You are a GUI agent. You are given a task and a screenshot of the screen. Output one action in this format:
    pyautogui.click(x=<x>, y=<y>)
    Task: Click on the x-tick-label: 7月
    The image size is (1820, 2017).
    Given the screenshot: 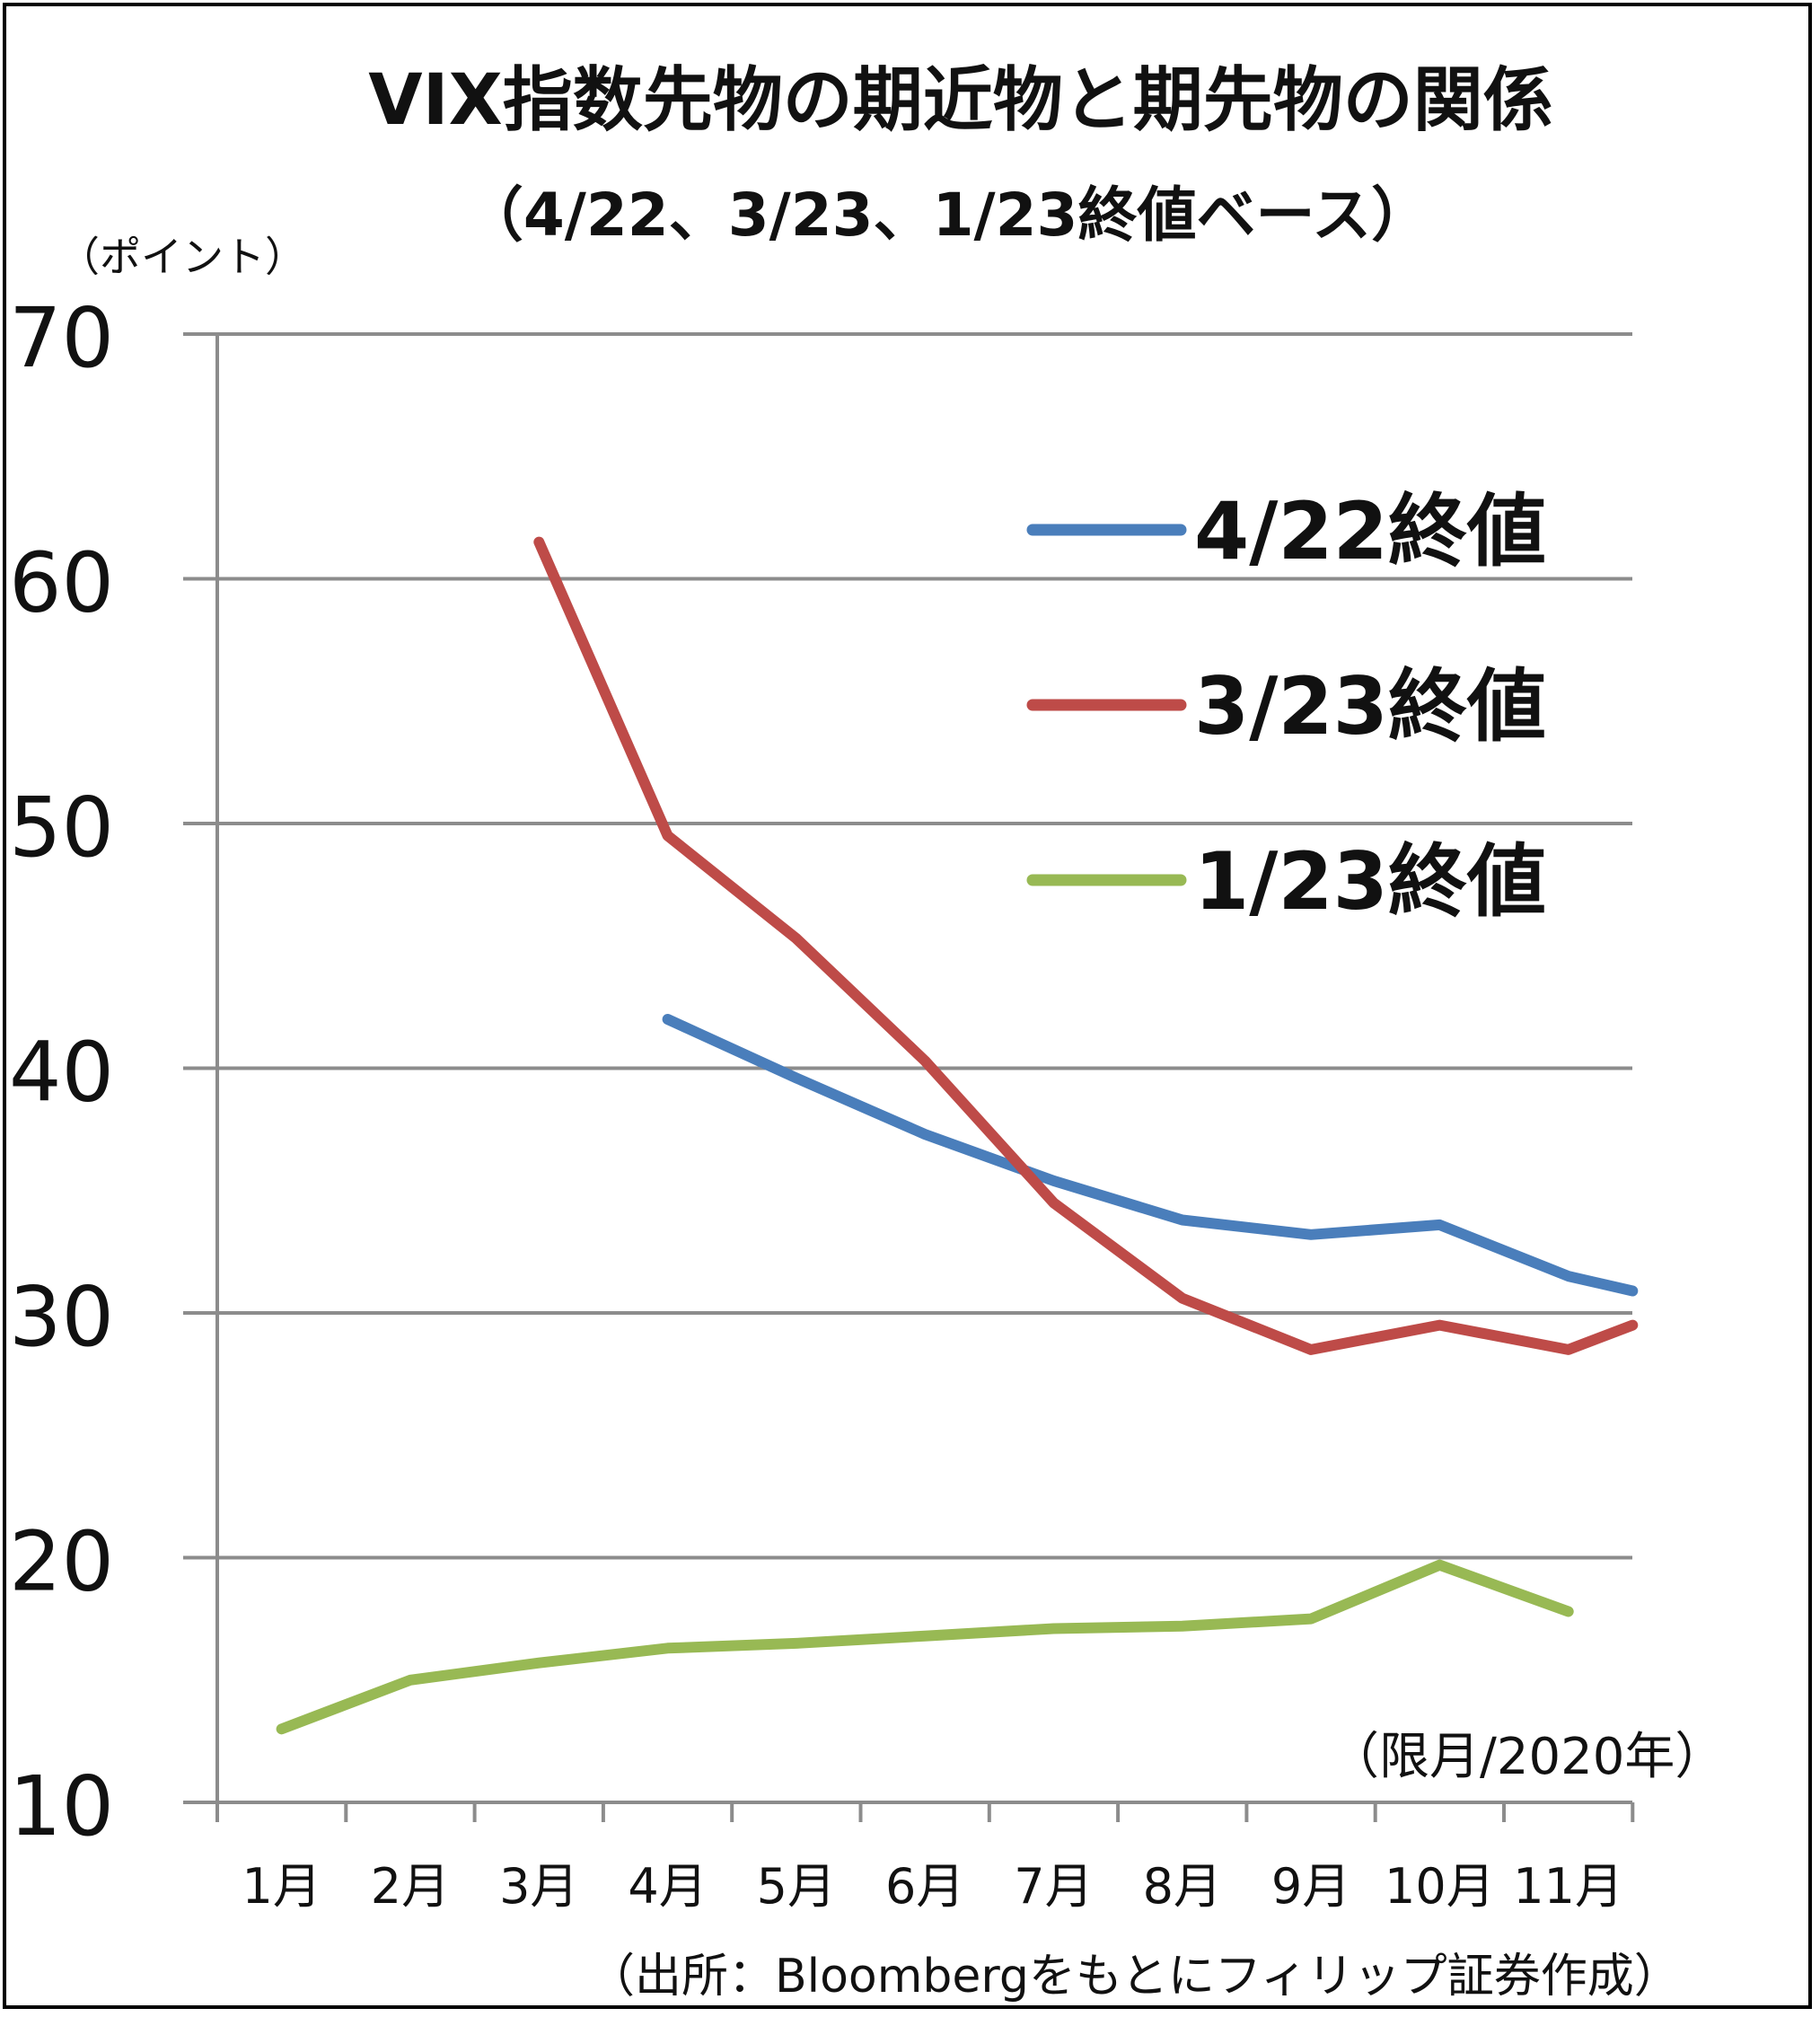 What is the action you would take?
    pyautogui.click(x=1054, y=1887)
    